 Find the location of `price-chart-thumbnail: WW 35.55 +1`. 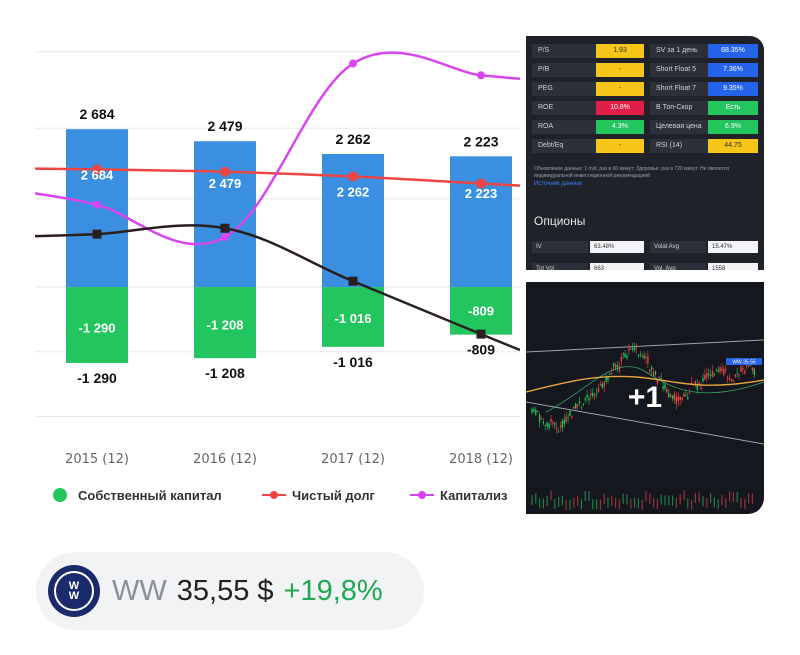

price-chart-thumbnail: WW 35.55 +1 is located at coordinates (645, 398).